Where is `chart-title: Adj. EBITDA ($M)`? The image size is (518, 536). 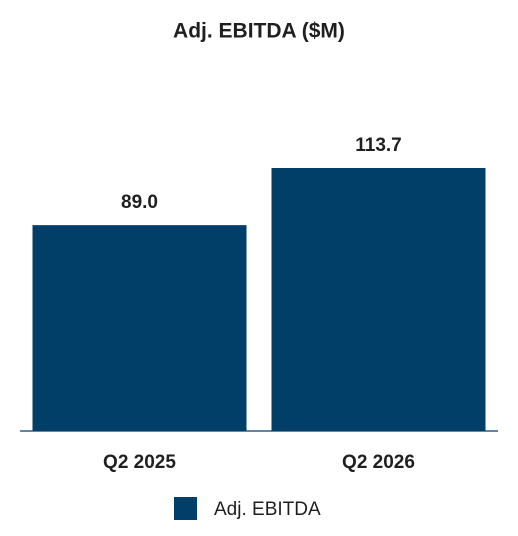
chart-title: Adj. EBITDA ($M) is located at coordinates (259, 31).